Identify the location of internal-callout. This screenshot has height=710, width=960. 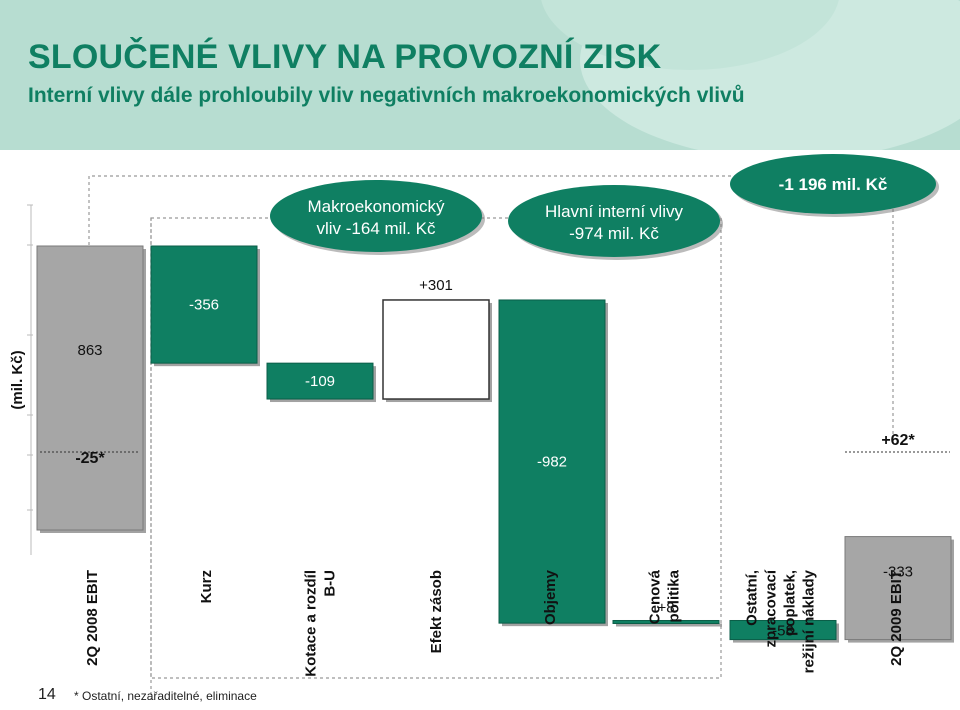
(614, 221).